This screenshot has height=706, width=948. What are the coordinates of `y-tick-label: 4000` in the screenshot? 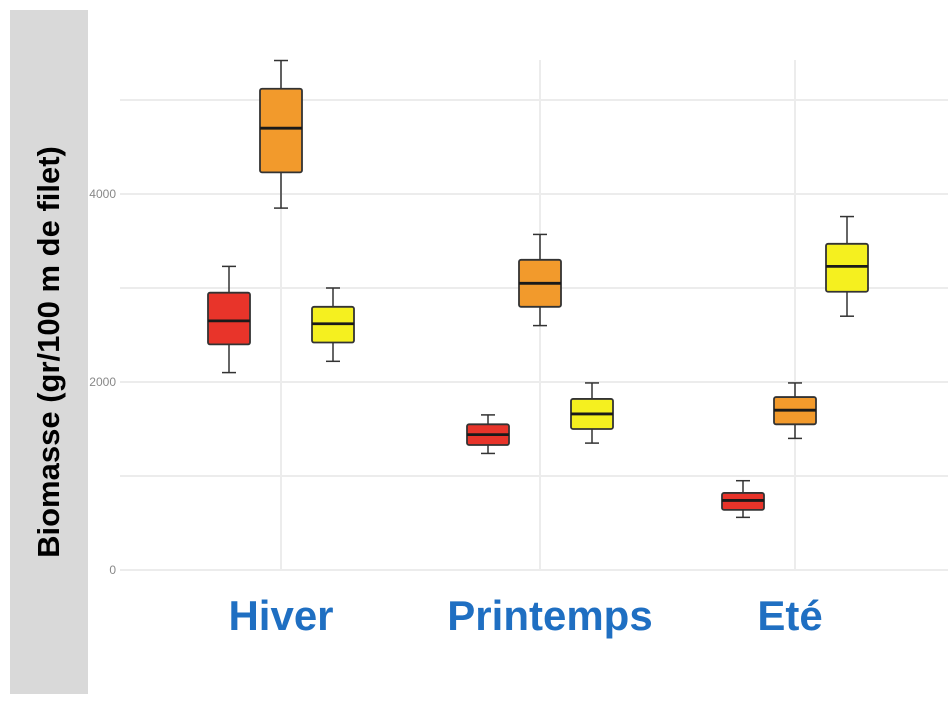 It's located at (102, 194).